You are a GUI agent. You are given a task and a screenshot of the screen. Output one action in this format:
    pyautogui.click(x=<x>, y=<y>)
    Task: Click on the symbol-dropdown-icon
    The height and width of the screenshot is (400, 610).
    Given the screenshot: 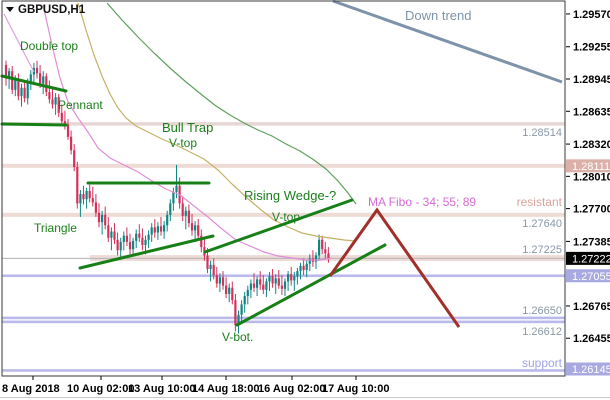 What is the action you would take?
    pyautogui.click(x=10, y=9)
    